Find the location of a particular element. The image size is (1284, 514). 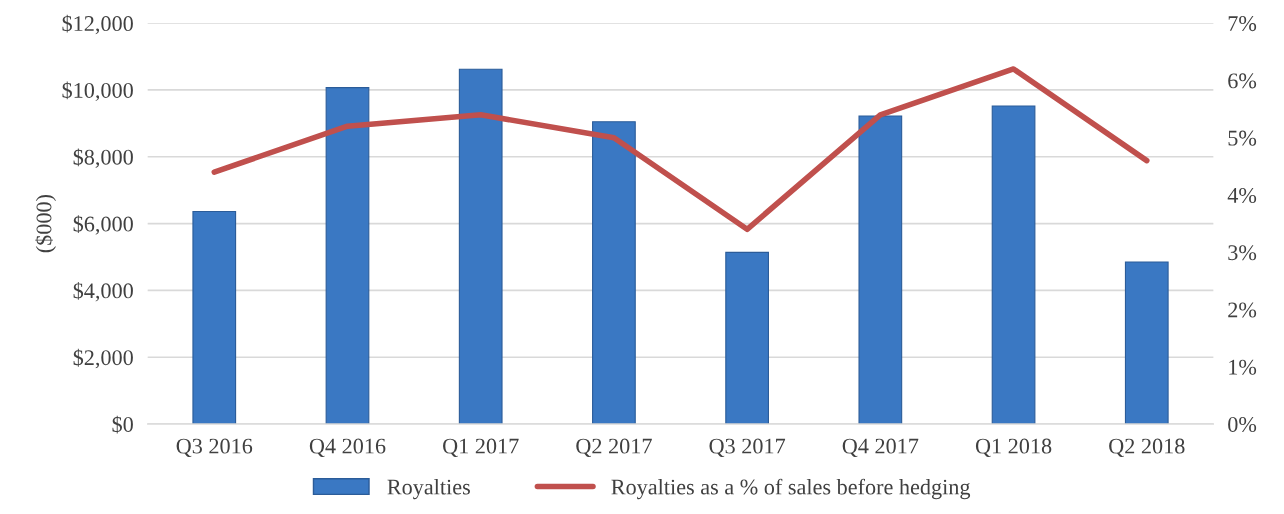

x-tick-label: Q4 2016 is located at coordinates (347, 447).